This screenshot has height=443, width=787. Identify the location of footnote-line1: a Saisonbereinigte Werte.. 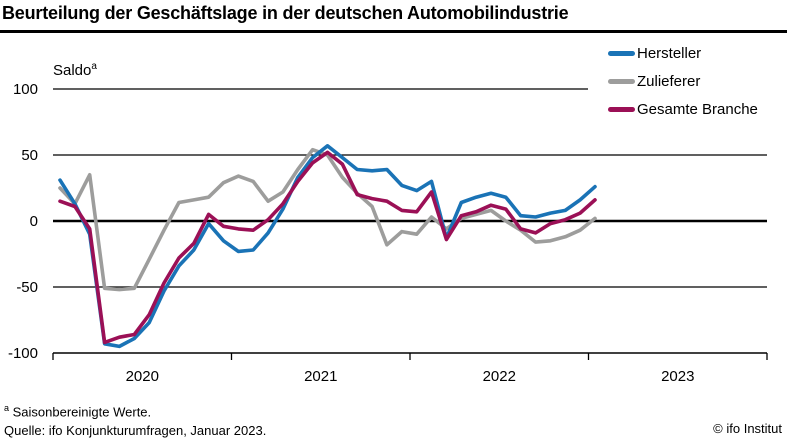
(135, 410).